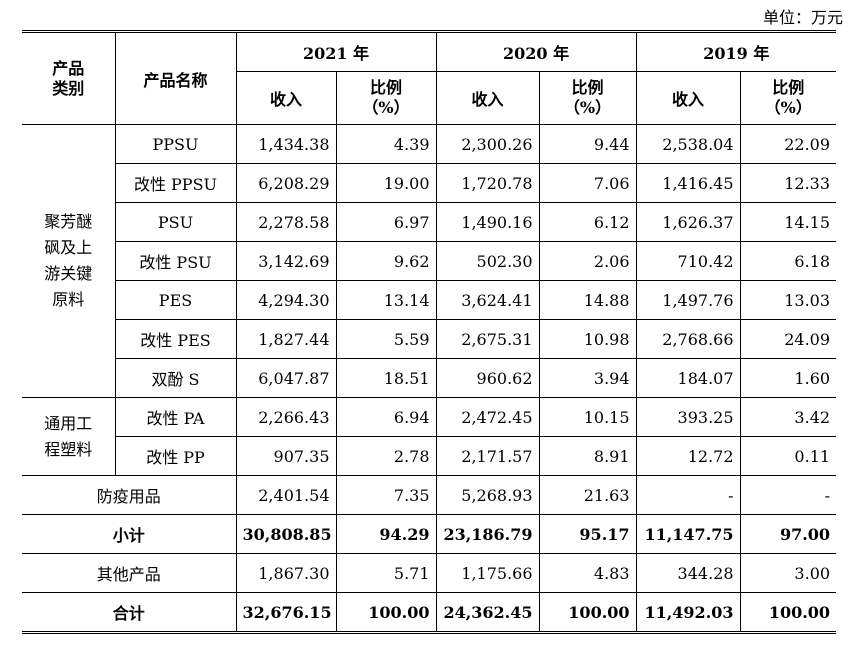  Describe the element at coordinates (788, 144) in the screenshot. I see `ratio-cell: 22.09` at that location.